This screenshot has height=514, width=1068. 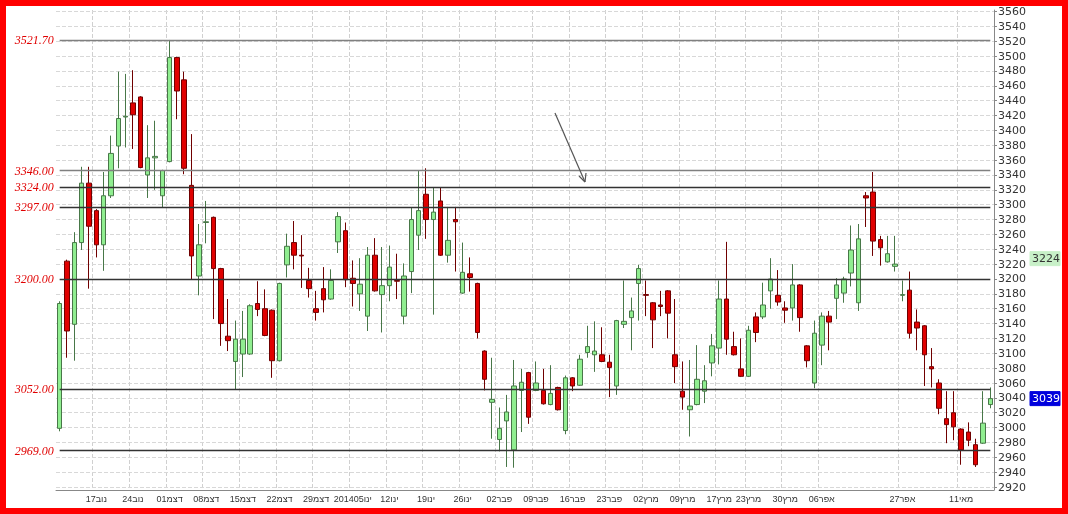 I want to click on x-tick-label: 02פבר, so click(x=499, y=498).